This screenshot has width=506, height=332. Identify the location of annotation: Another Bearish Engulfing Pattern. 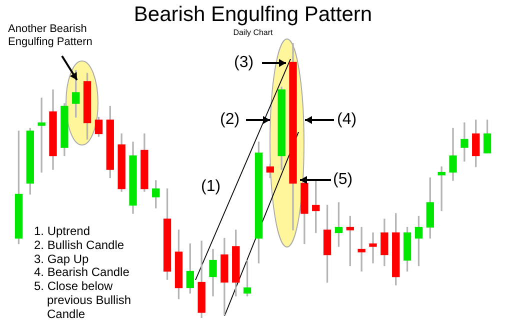
(51, 35).